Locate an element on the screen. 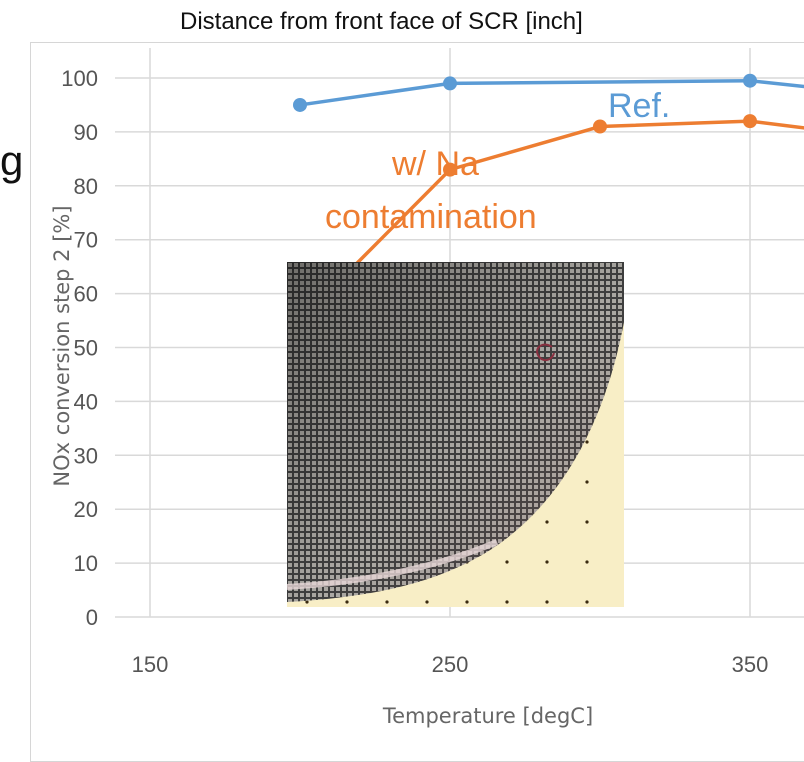 The image size is (804, 762). y-tick-label: 90 is located at coordinates (86, 132).